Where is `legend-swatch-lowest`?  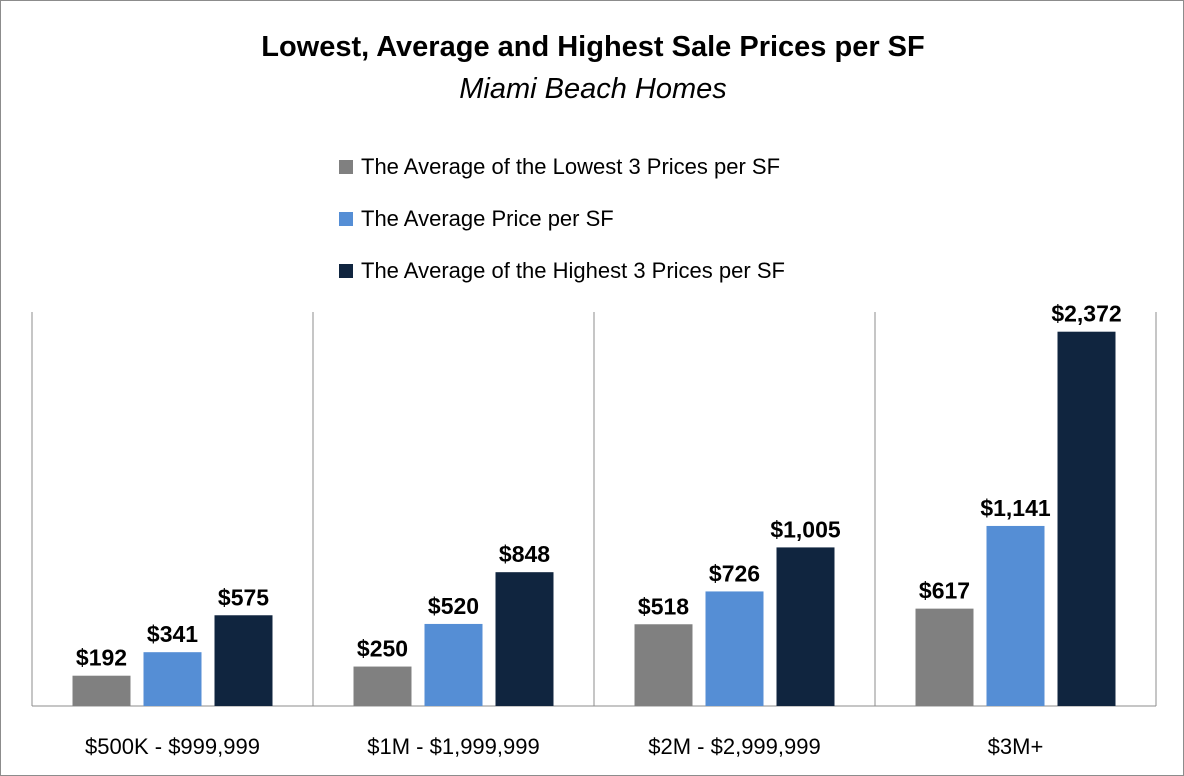
legend-swatch-lowest is located at coordinates (346, 167).